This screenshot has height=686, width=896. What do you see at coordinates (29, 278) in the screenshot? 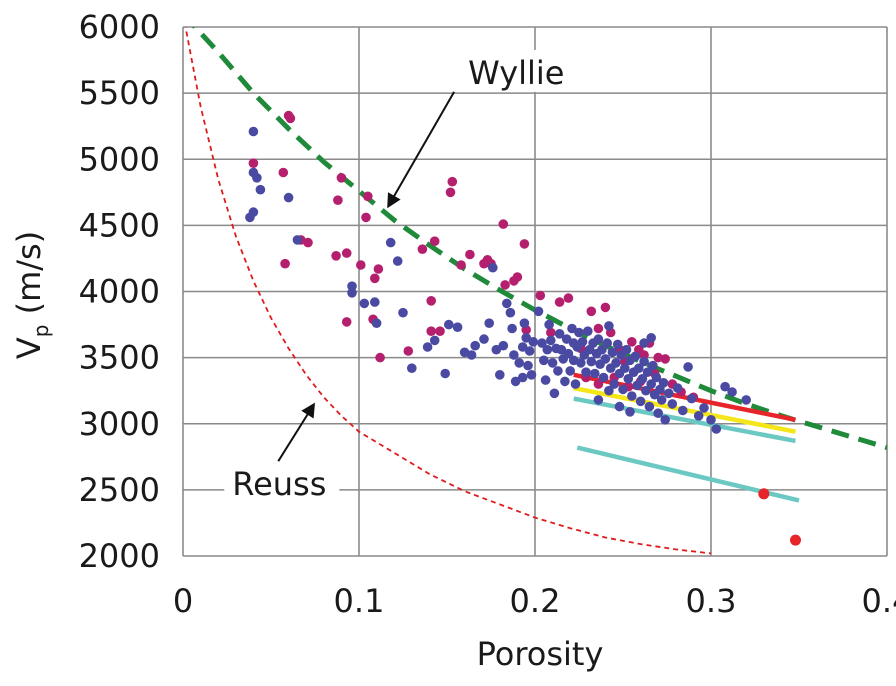
I see `y-axis-title-unit: (m/s)` at bounding box center [29, 278].